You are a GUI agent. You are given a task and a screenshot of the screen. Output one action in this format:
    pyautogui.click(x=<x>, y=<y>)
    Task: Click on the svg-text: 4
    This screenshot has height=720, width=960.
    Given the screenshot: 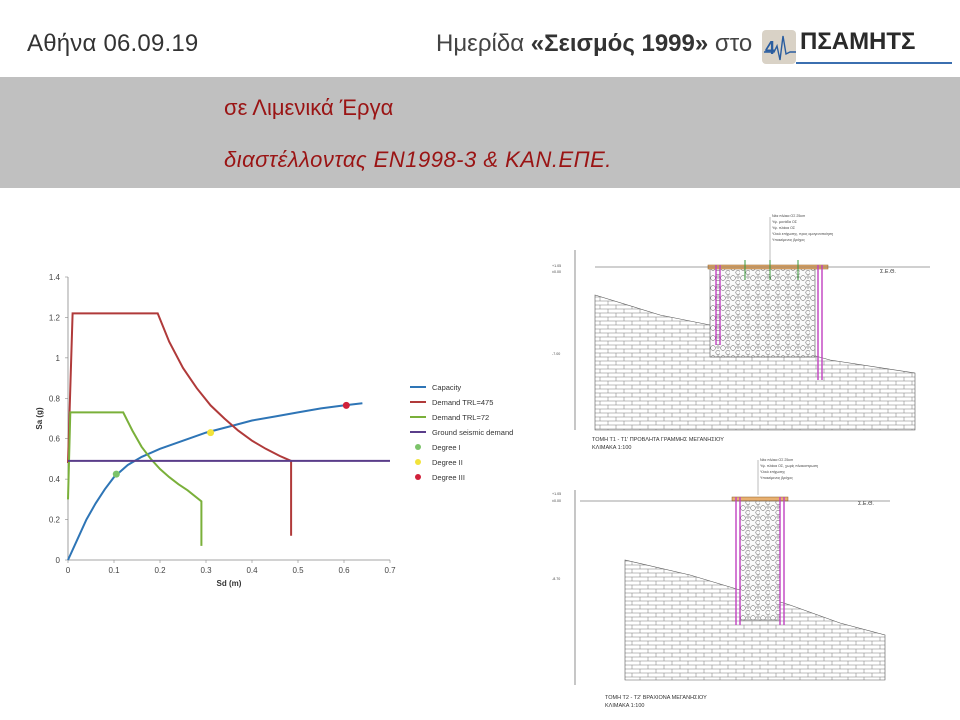 What is the action you would take?
    pyautogui.click(x=770, y=48)
    